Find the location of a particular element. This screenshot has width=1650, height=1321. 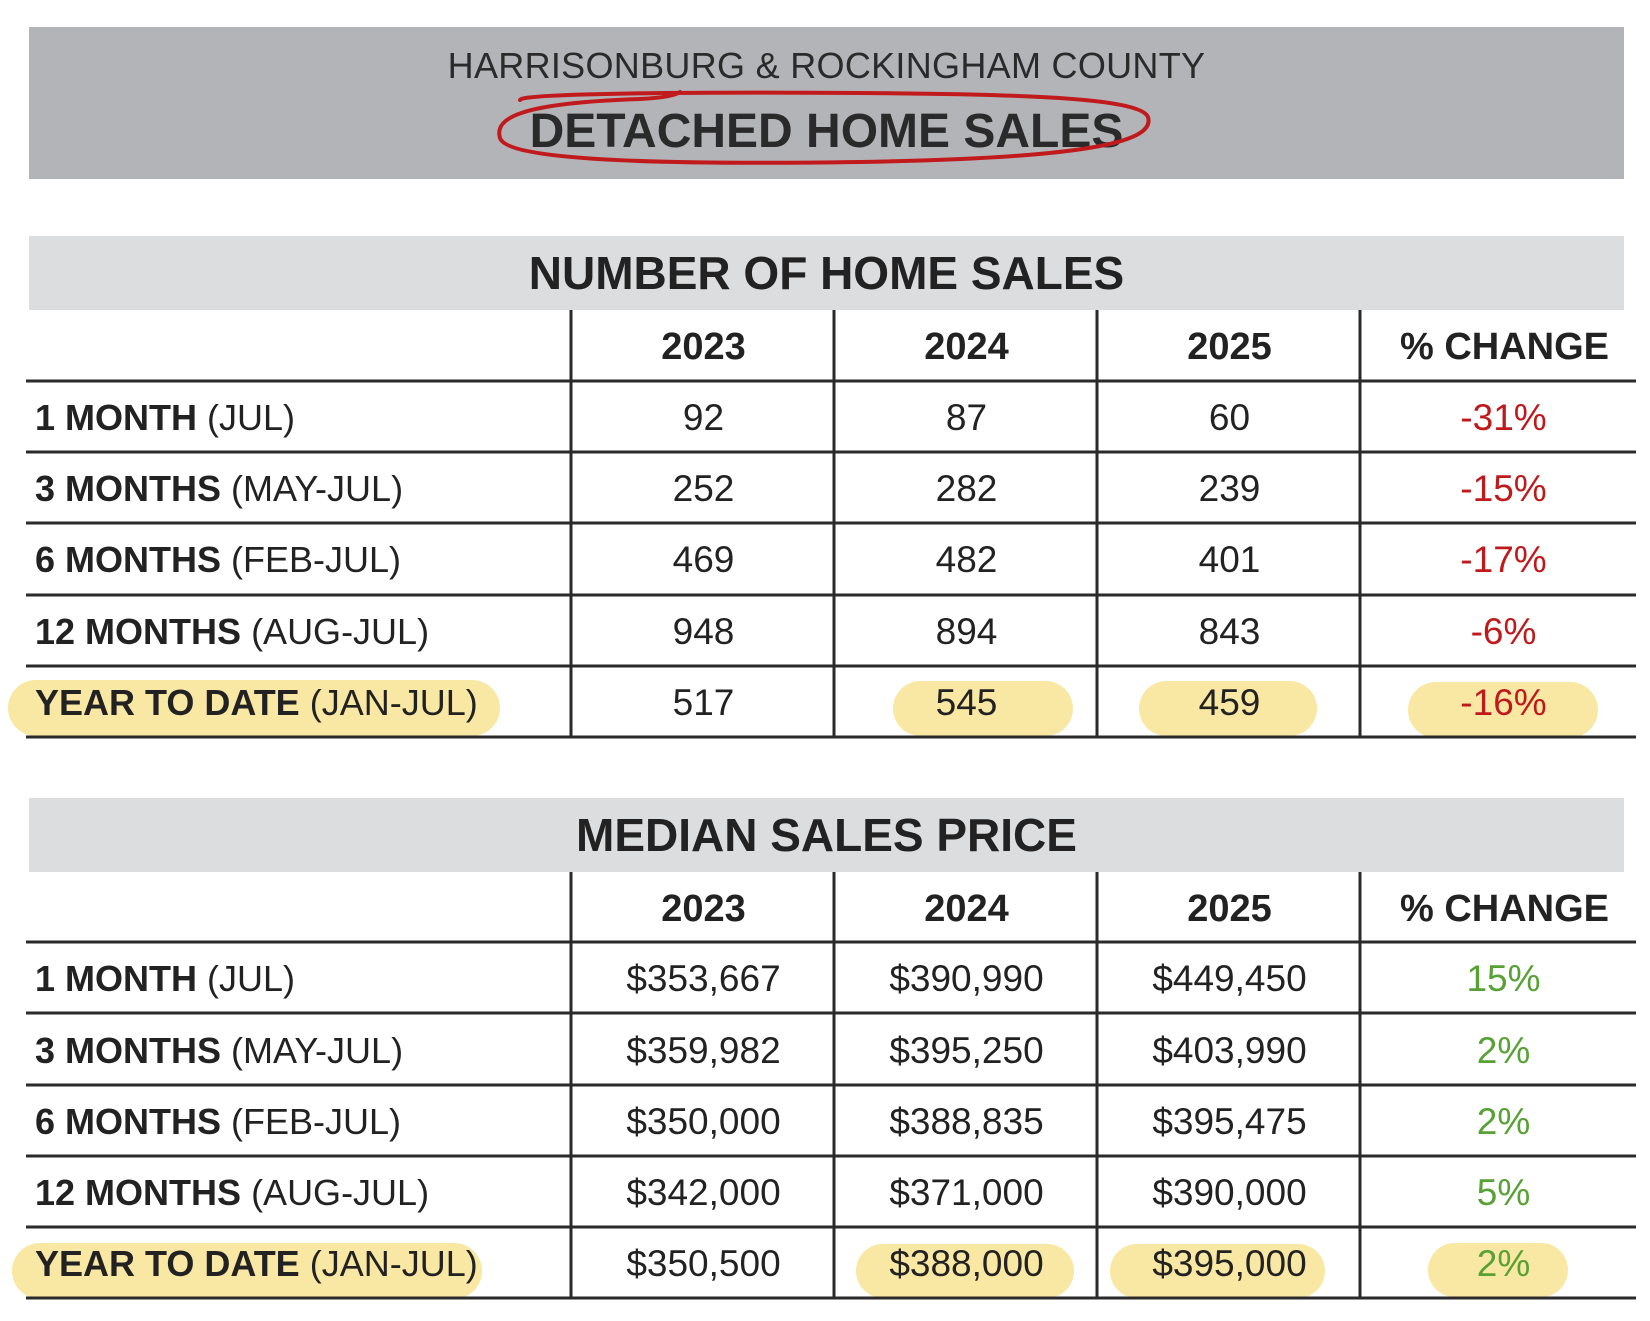

change-cell: -16% is located at coordinates (1503, 702).